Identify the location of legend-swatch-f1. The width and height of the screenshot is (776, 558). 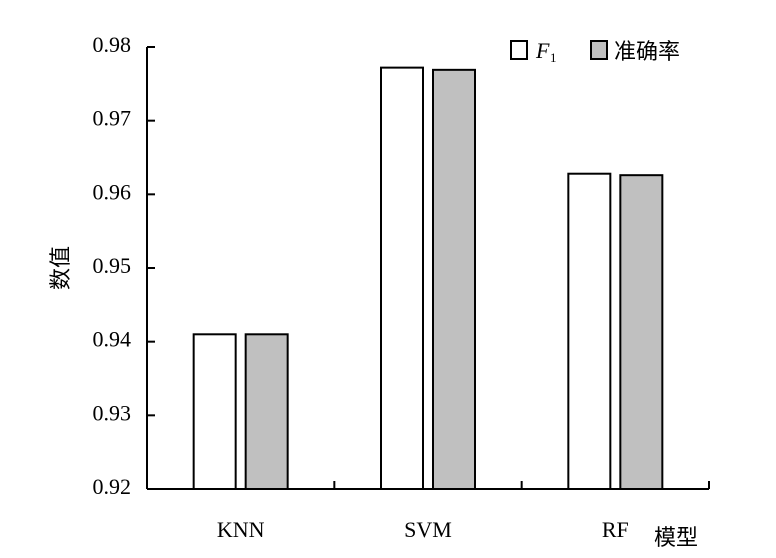
(519, 50).